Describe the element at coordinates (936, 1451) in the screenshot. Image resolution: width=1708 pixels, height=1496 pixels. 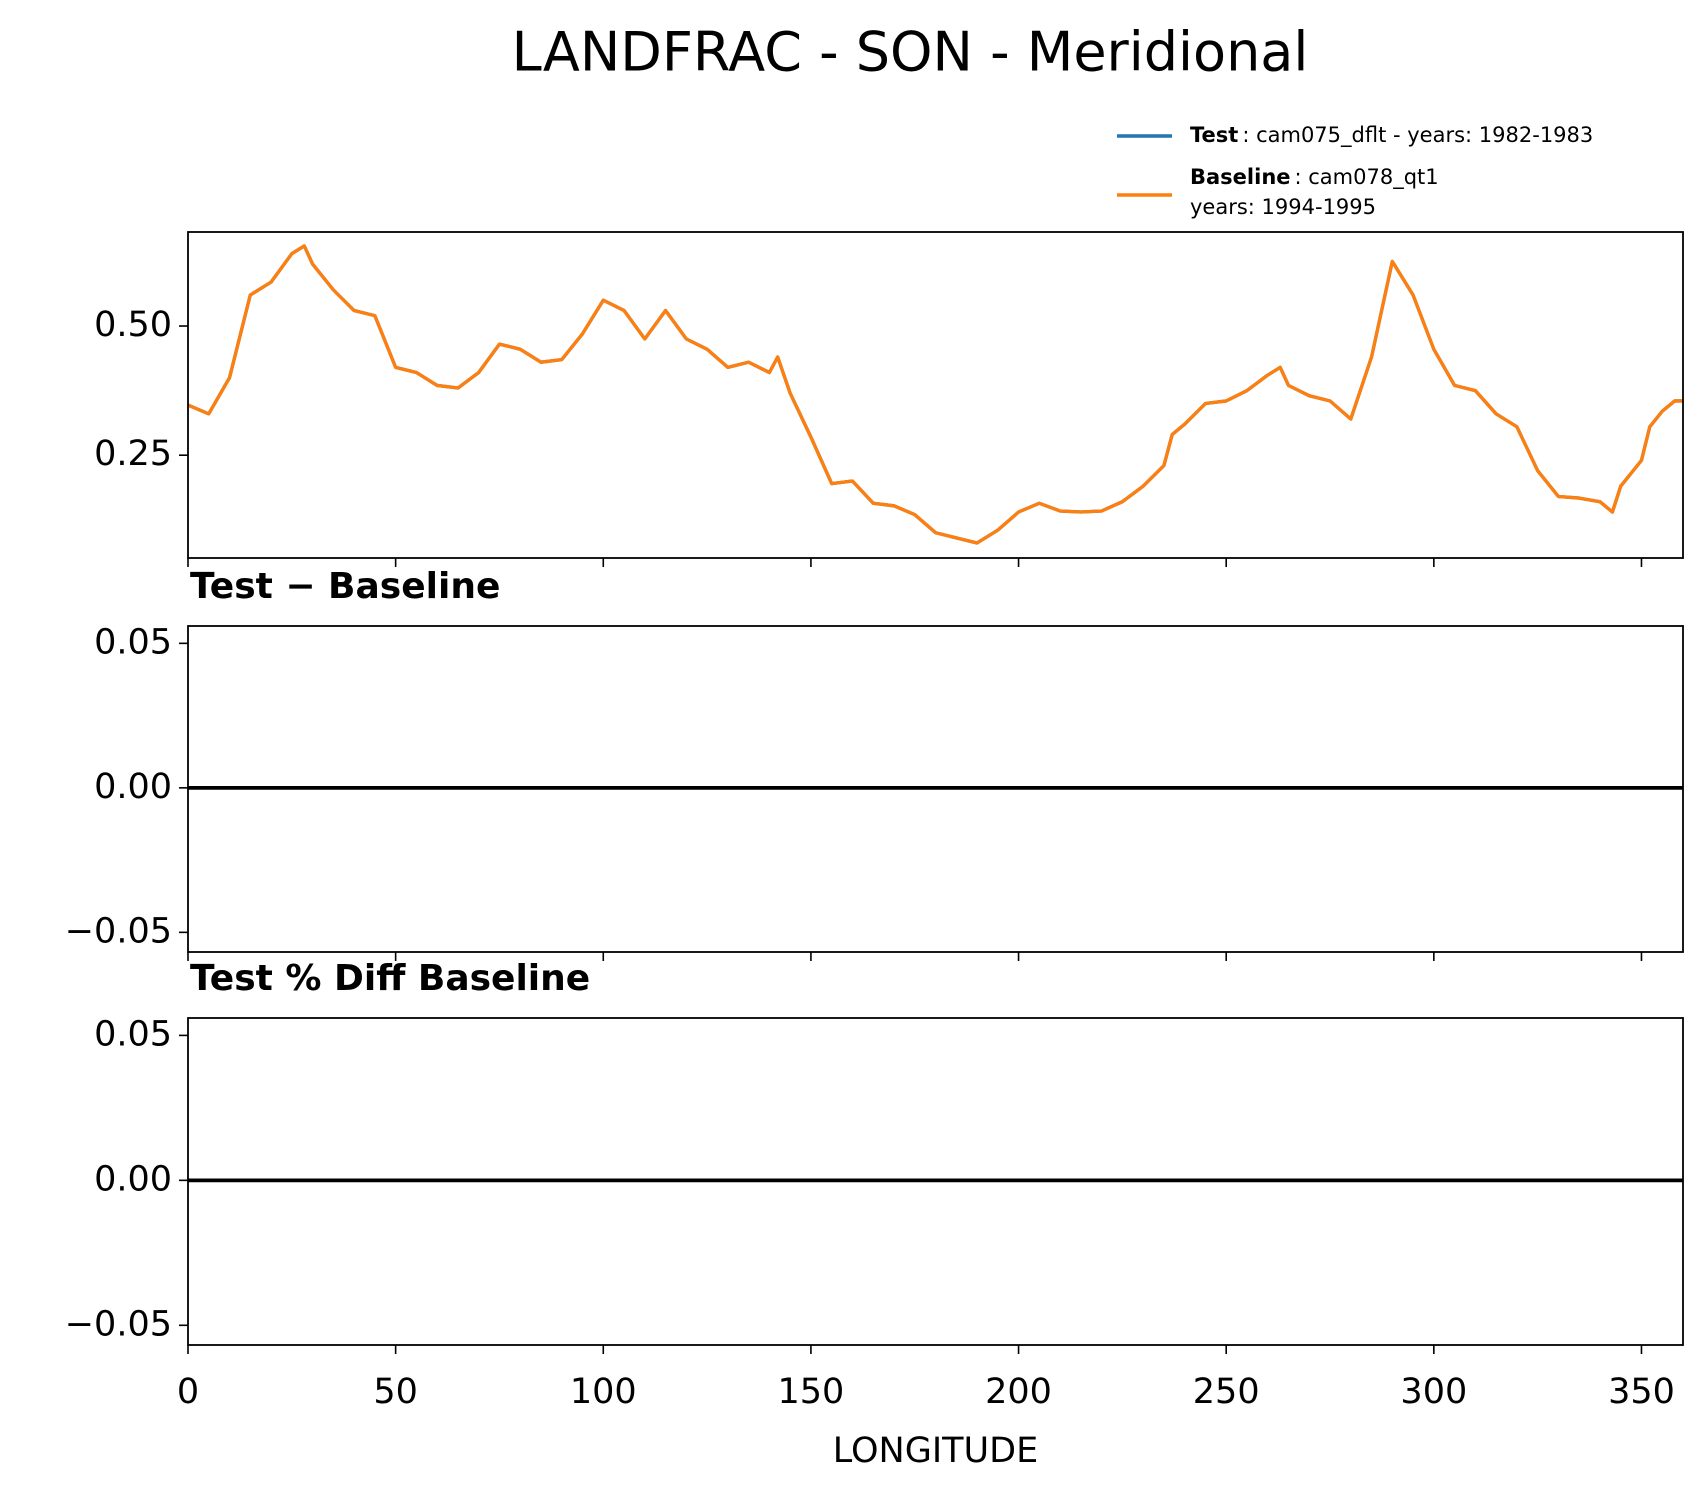
I see `x-axis-label: LONGITUDE` at that location.